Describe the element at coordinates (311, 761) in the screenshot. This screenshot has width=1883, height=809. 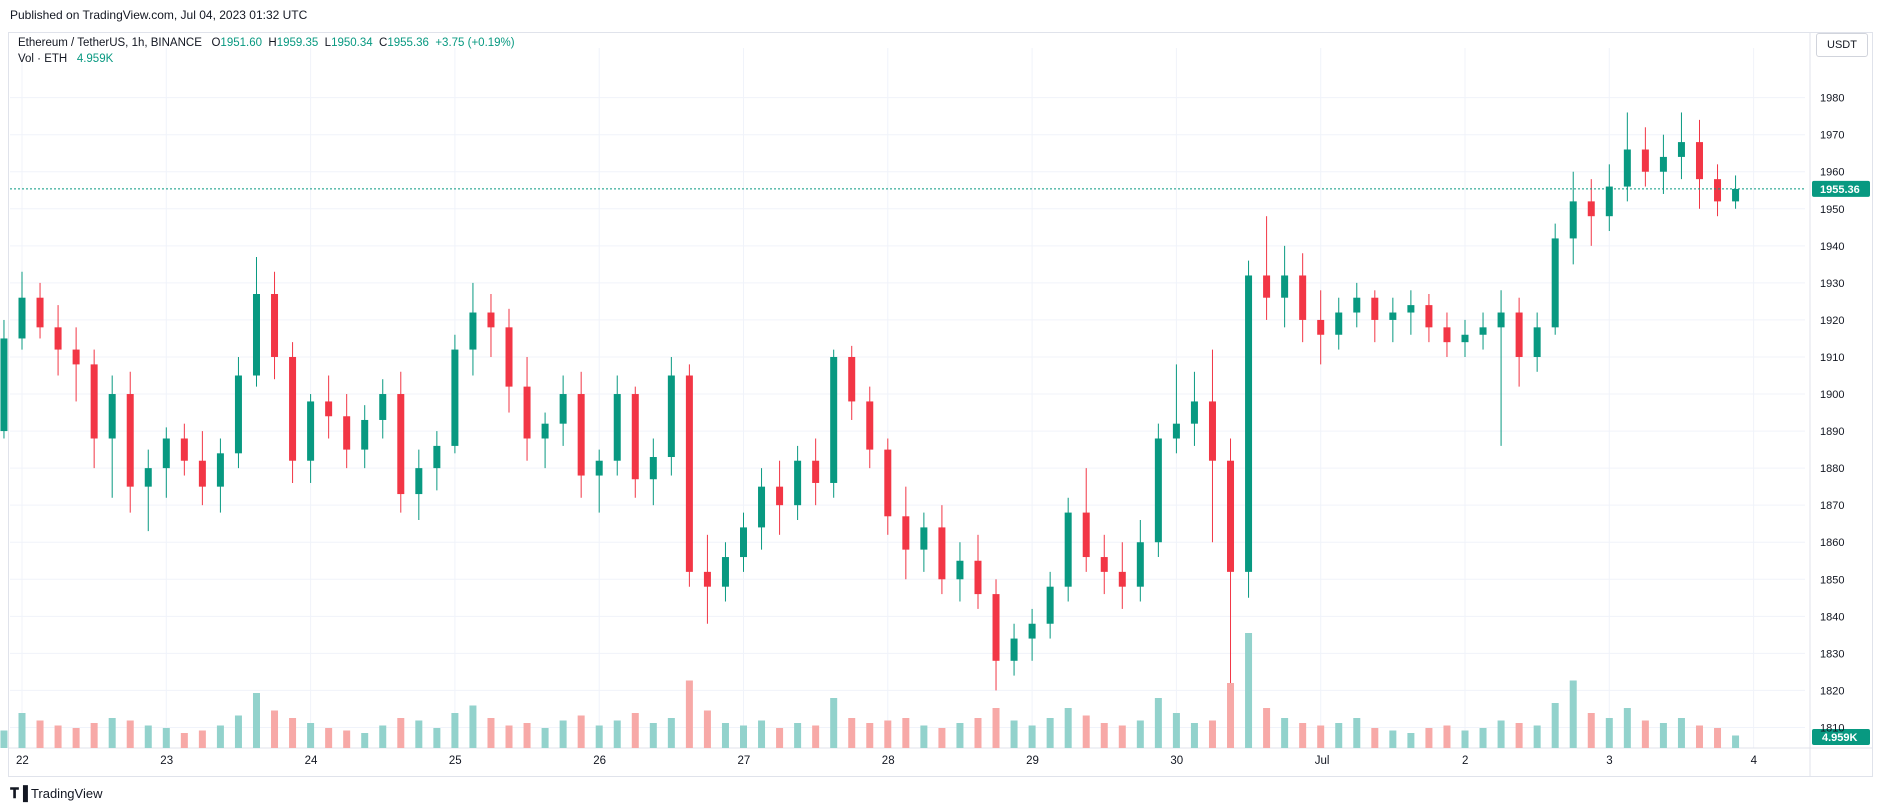
I see `x-tick-label: 24` at that location.